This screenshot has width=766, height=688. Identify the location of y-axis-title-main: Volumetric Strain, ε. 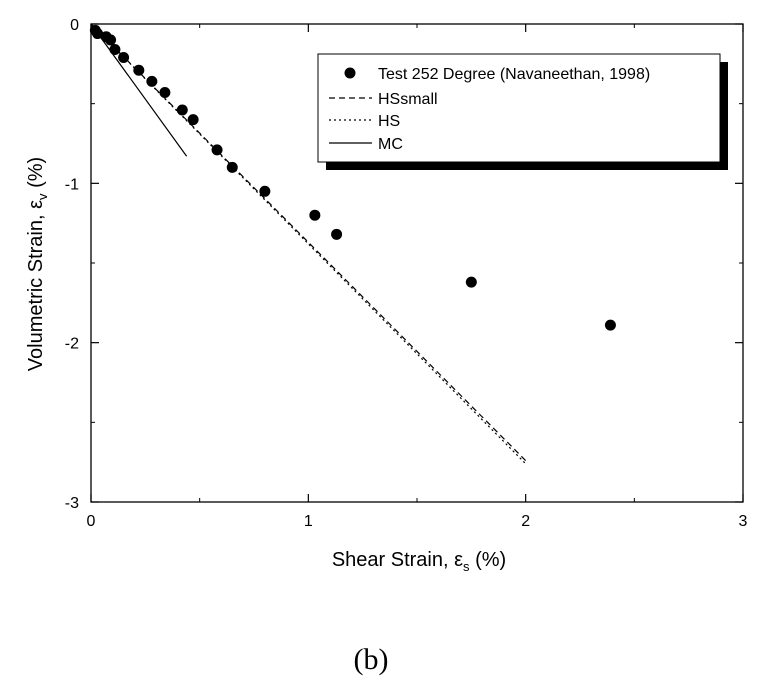
(36, 285).